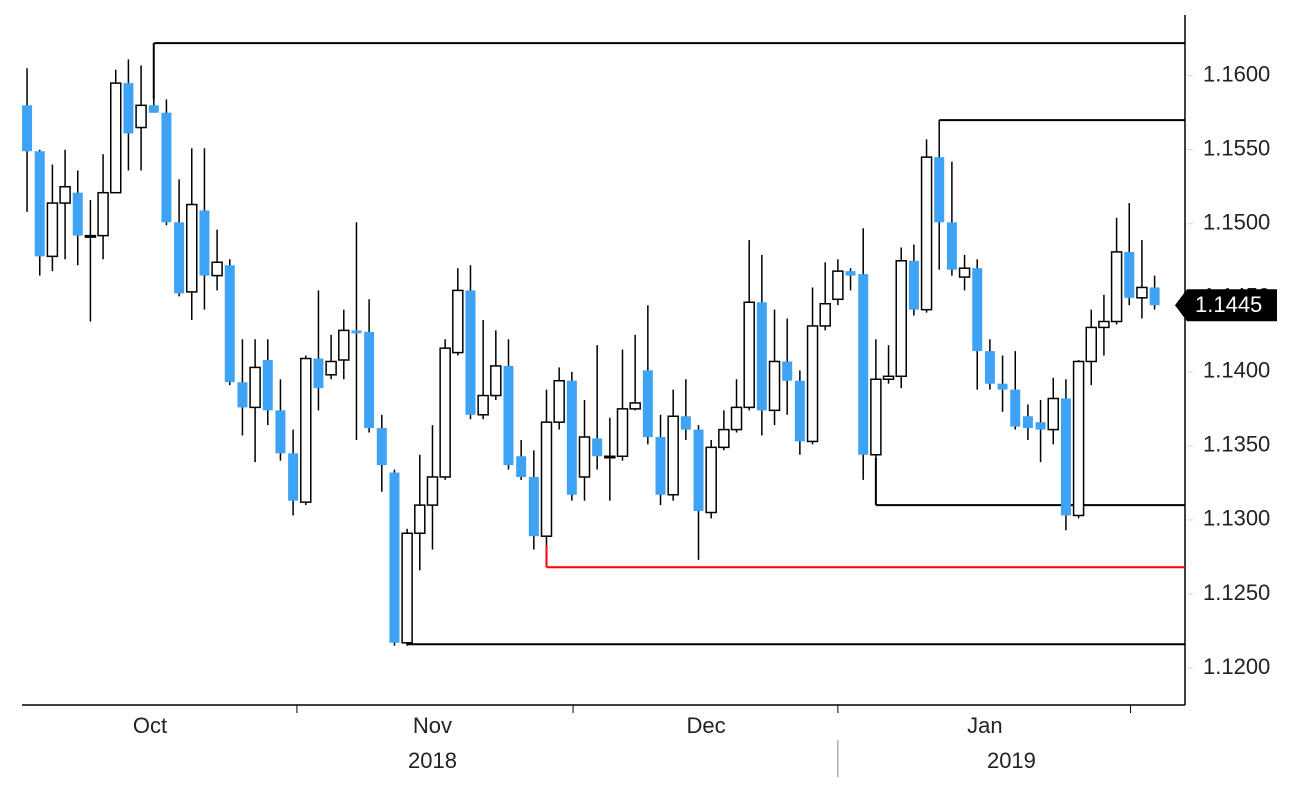  What do you see at coordinates (984, 725) in the screenshot?
I see `x-tick-label: Jan` at bounding box center [984, 725].